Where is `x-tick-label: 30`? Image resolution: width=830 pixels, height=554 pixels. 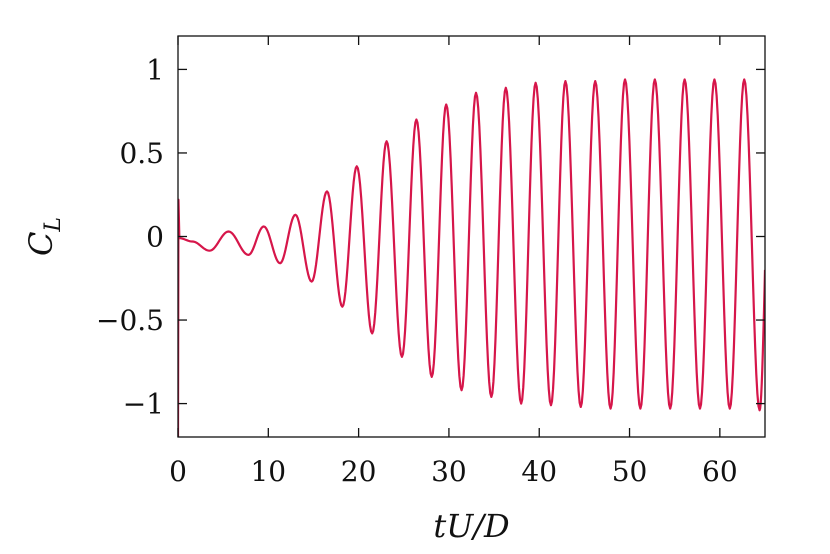 x-tick-label: 30 is located at coordinates (449, 471).